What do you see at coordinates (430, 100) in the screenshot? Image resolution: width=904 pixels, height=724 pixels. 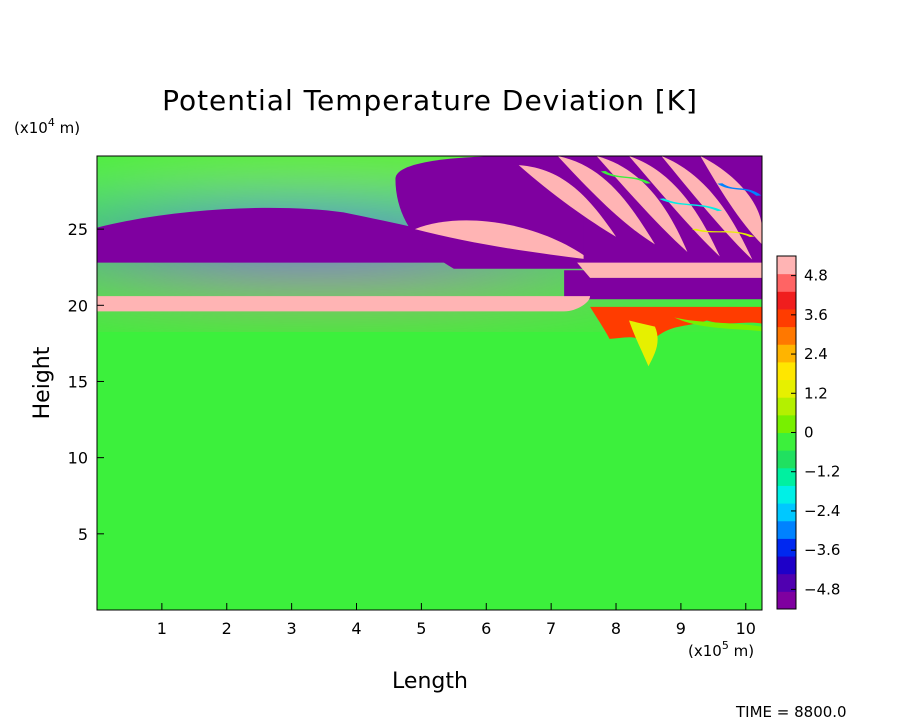 I see `chart-title: Potential Temperature Deviation [K]` at bounding box center [430, 100].